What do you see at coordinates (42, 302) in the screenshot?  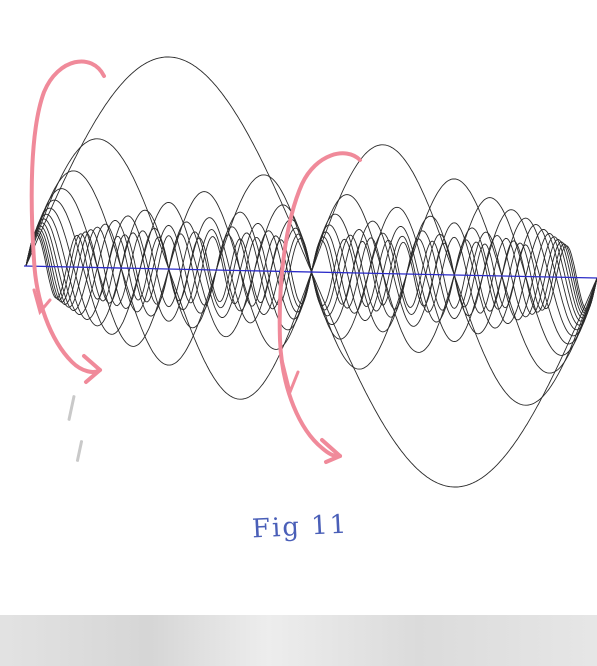 I see `left-arrow-tick` at bounding box center [42, 302].